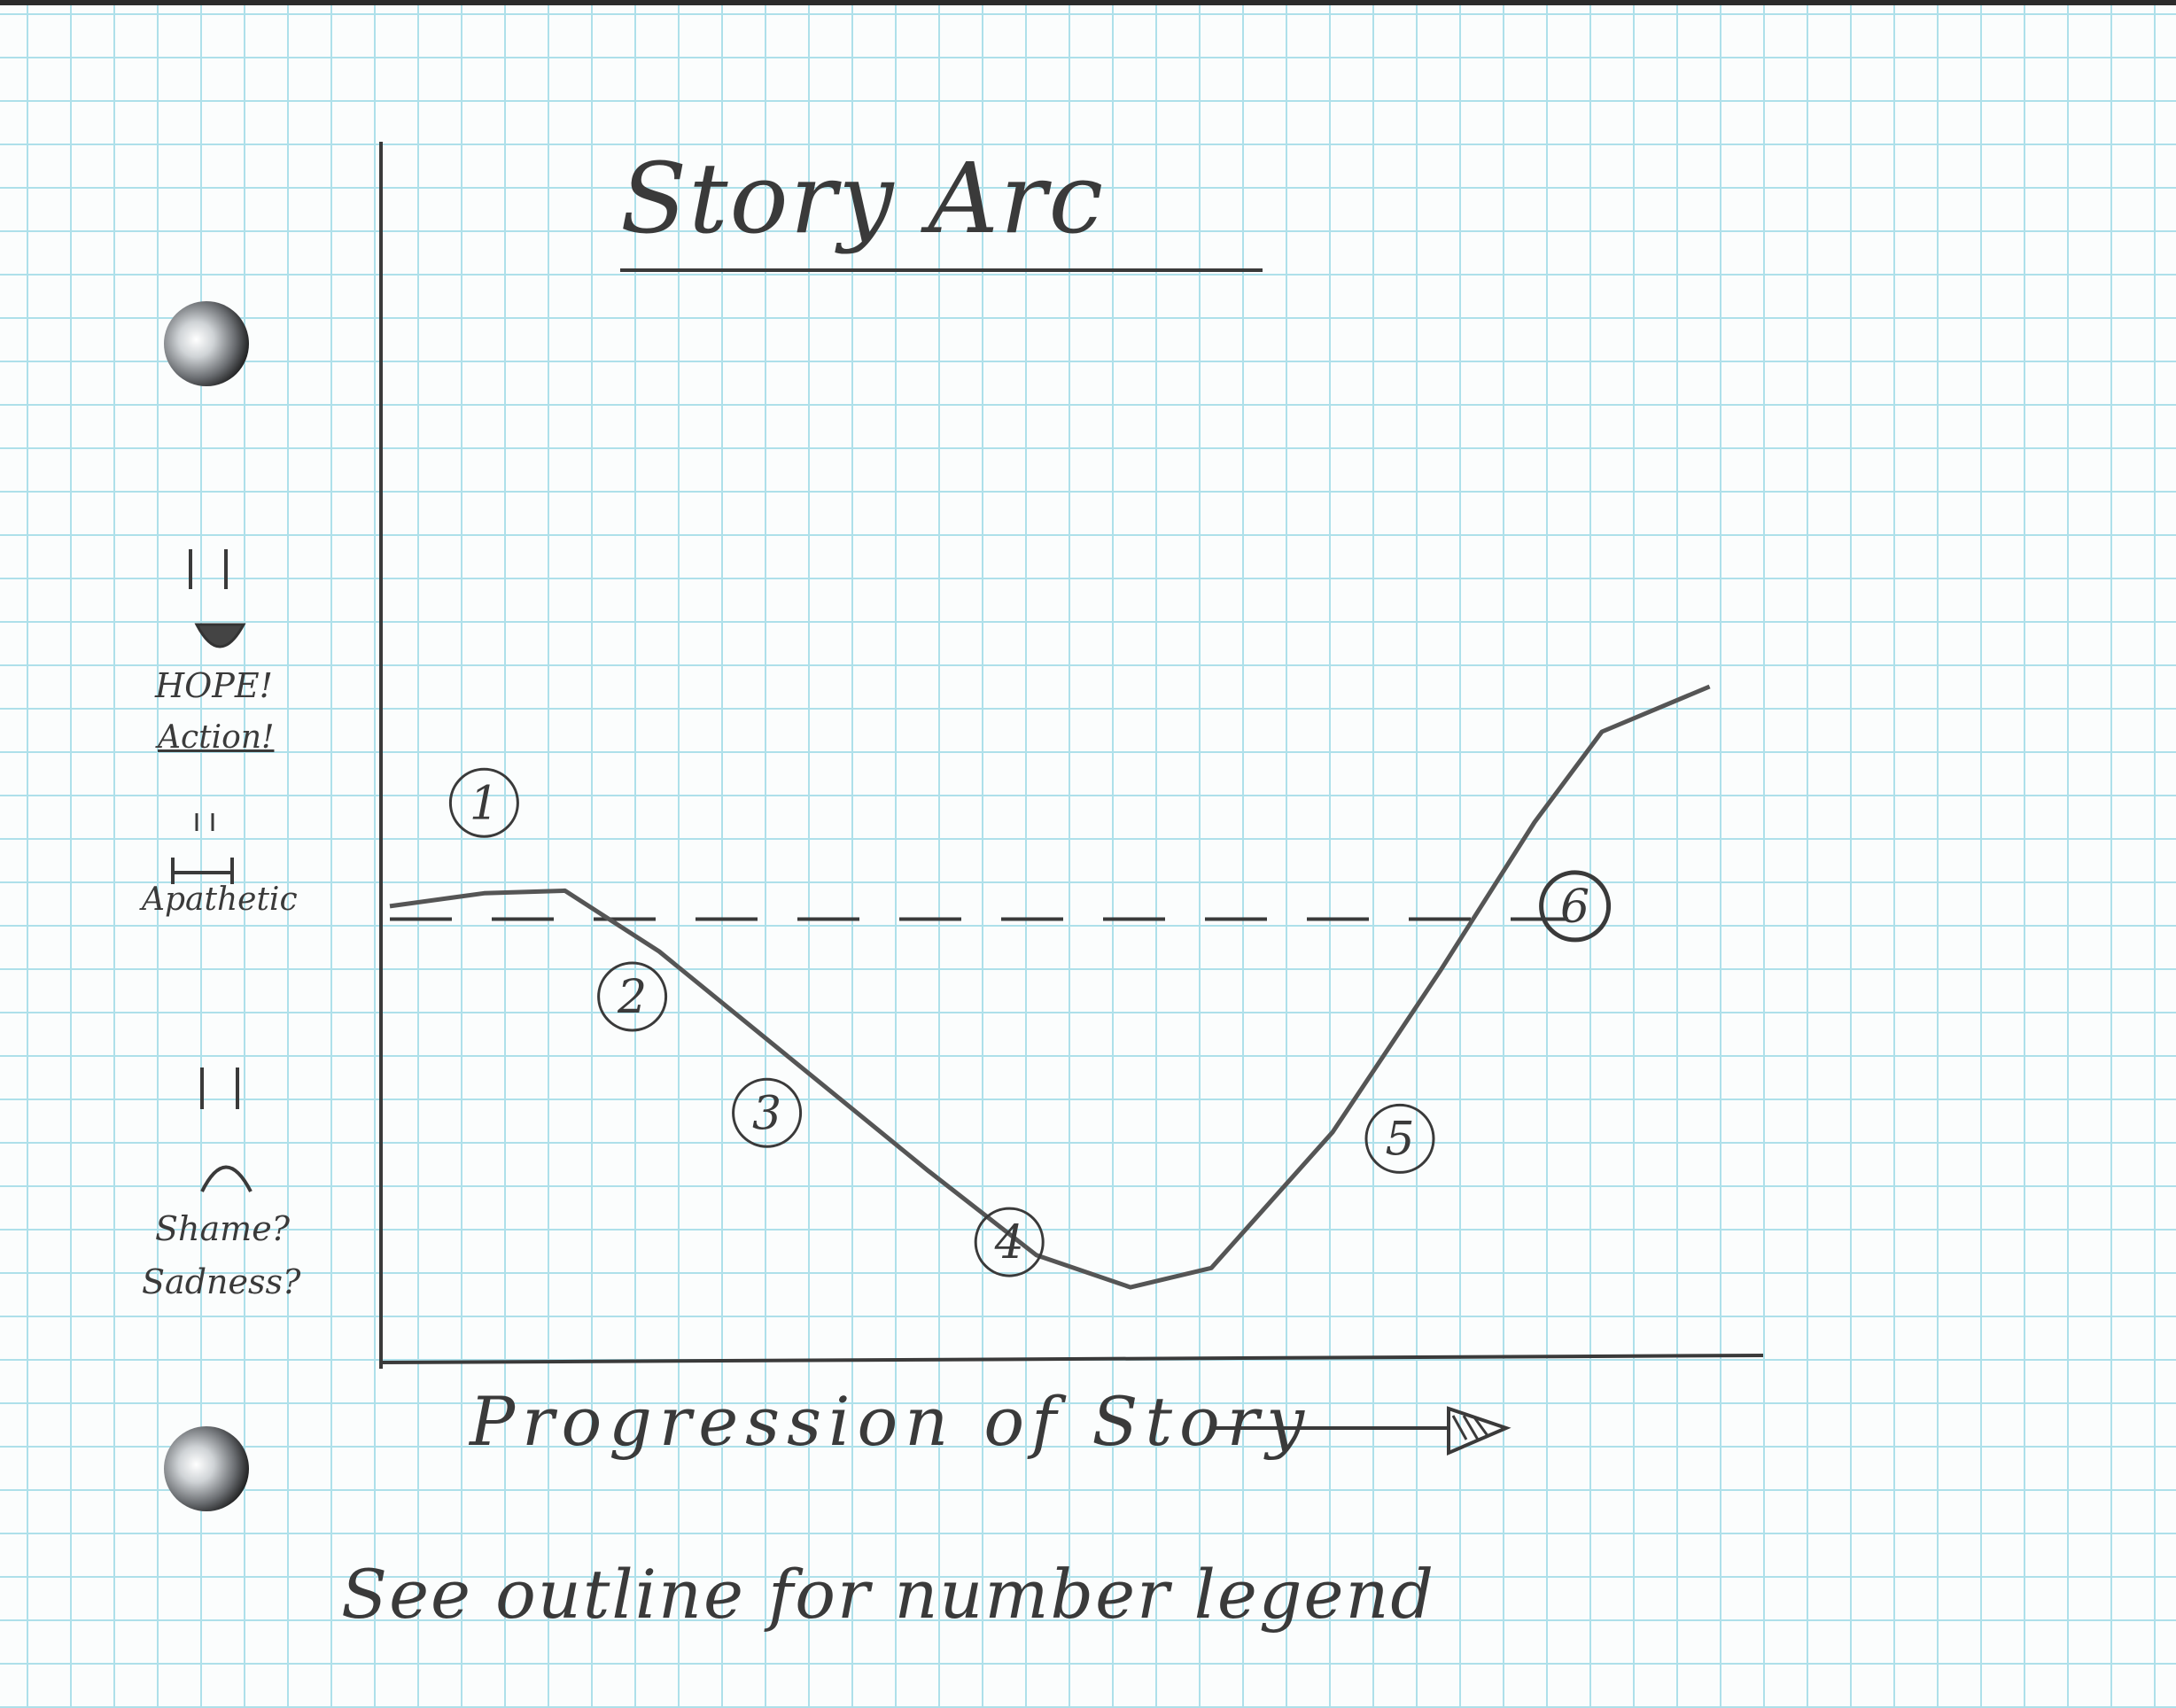 Image resolution: width=2176 pixels, height=1708 pixels. What do you see at coordinates (1360, 1431) in the screenshot?
I see `axis-arrow-icon` at bounding box center [1360, 1431].